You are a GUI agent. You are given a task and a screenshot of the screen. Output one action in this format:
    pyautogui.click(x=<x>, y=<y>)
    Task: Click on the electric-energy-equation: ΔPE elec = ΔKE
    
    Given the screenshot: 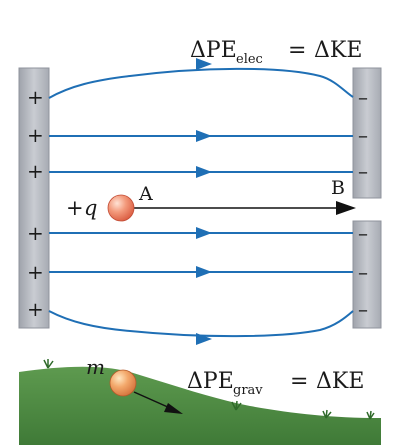 What is the action you would take?
    pyautogui.click(x=276, y=52)
    